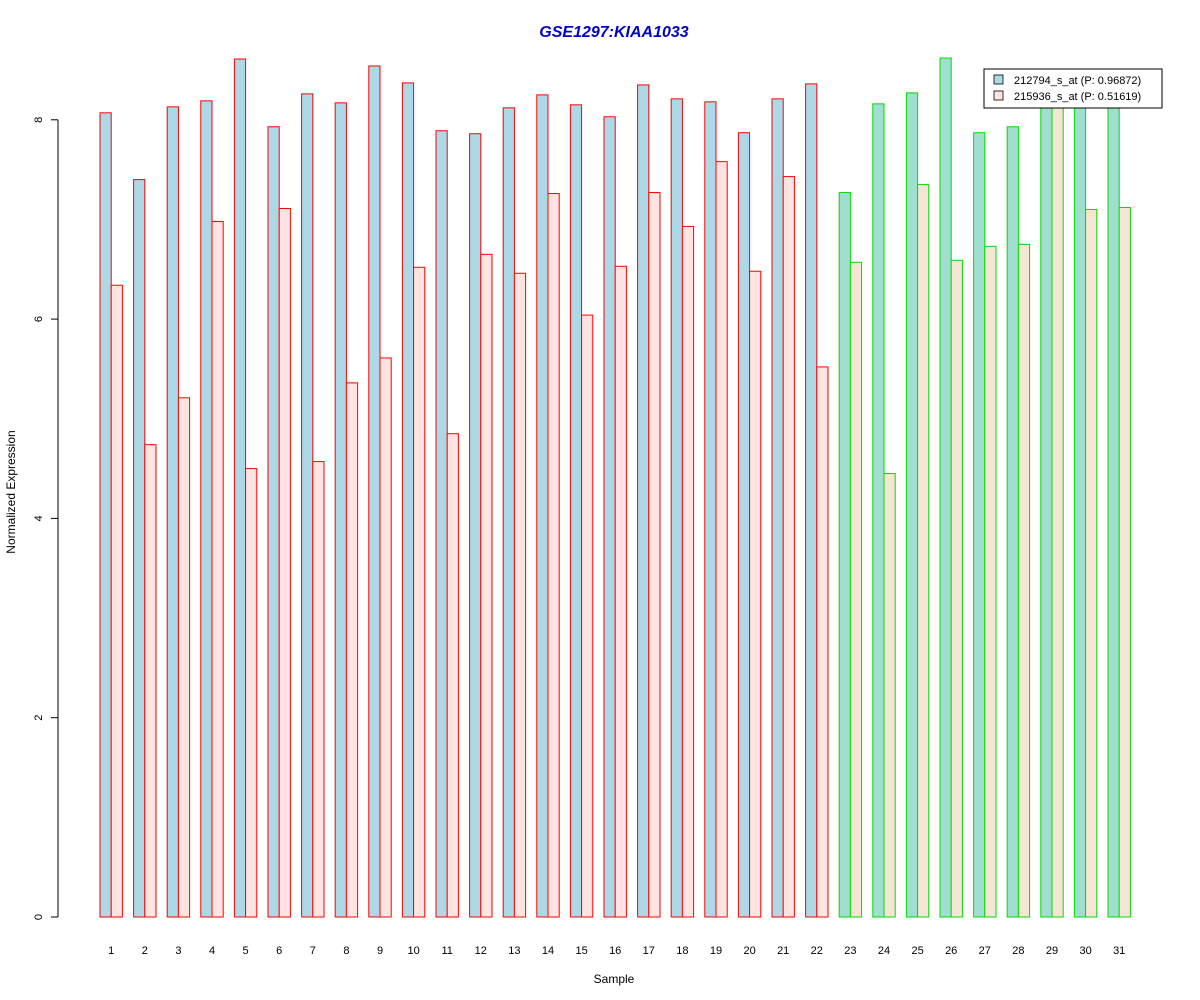 The image size is (1200, 1000). I want to click on legend-label-series-2: 215936_s_at (P: 0.51619), so click(1077, 97).